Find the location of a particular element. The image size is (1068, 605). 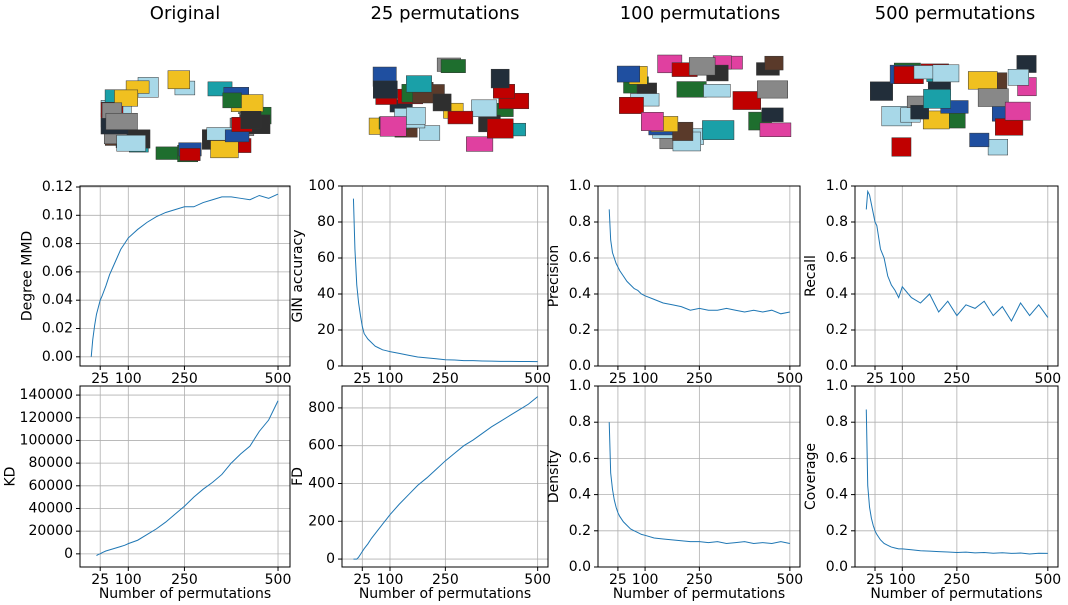

y-tick-label: 400 is located at coordinates (321, 483).